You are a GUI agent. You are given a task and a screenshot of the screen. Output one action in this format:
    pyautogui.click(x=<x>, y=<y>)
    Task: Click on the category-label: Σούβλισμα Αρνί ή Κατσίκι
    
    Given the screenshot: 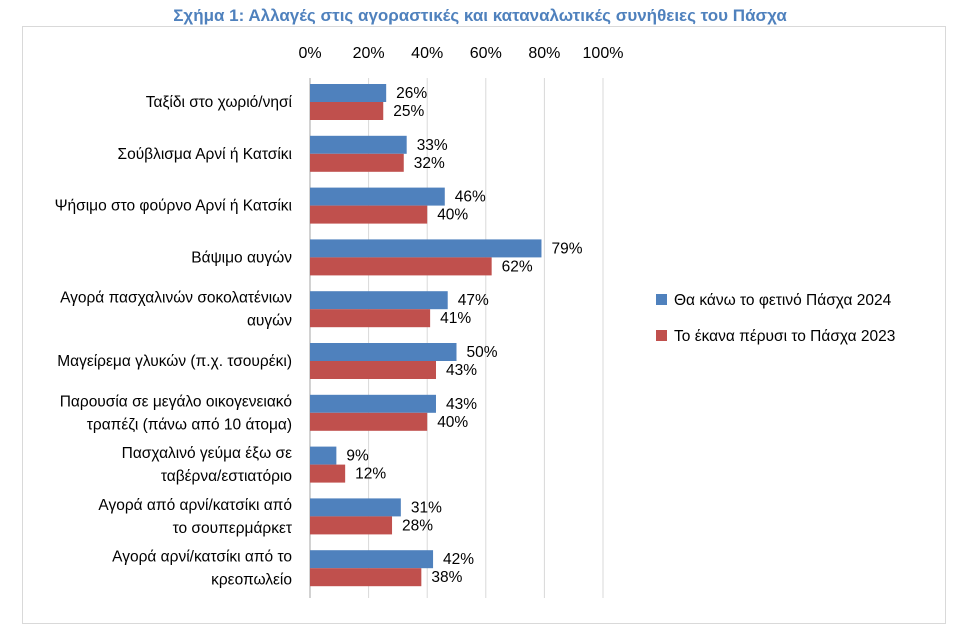 What is the action you would take?
    pyautogui.click(x=205, y=154)
    